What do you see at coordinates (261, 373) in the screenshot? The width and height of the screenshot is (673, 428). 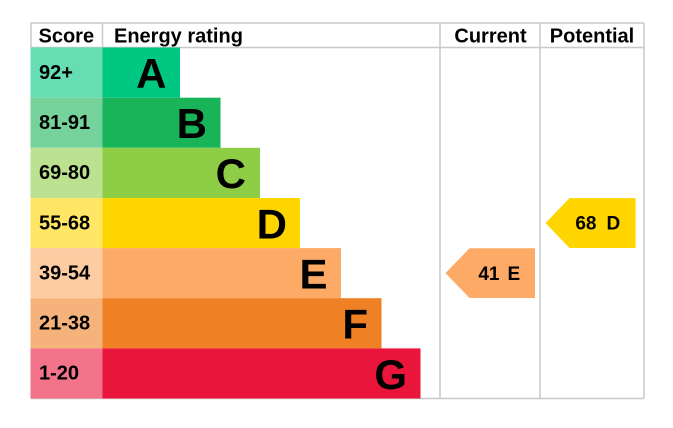 I see `band-bar-g` at bounding box center [261, 373].